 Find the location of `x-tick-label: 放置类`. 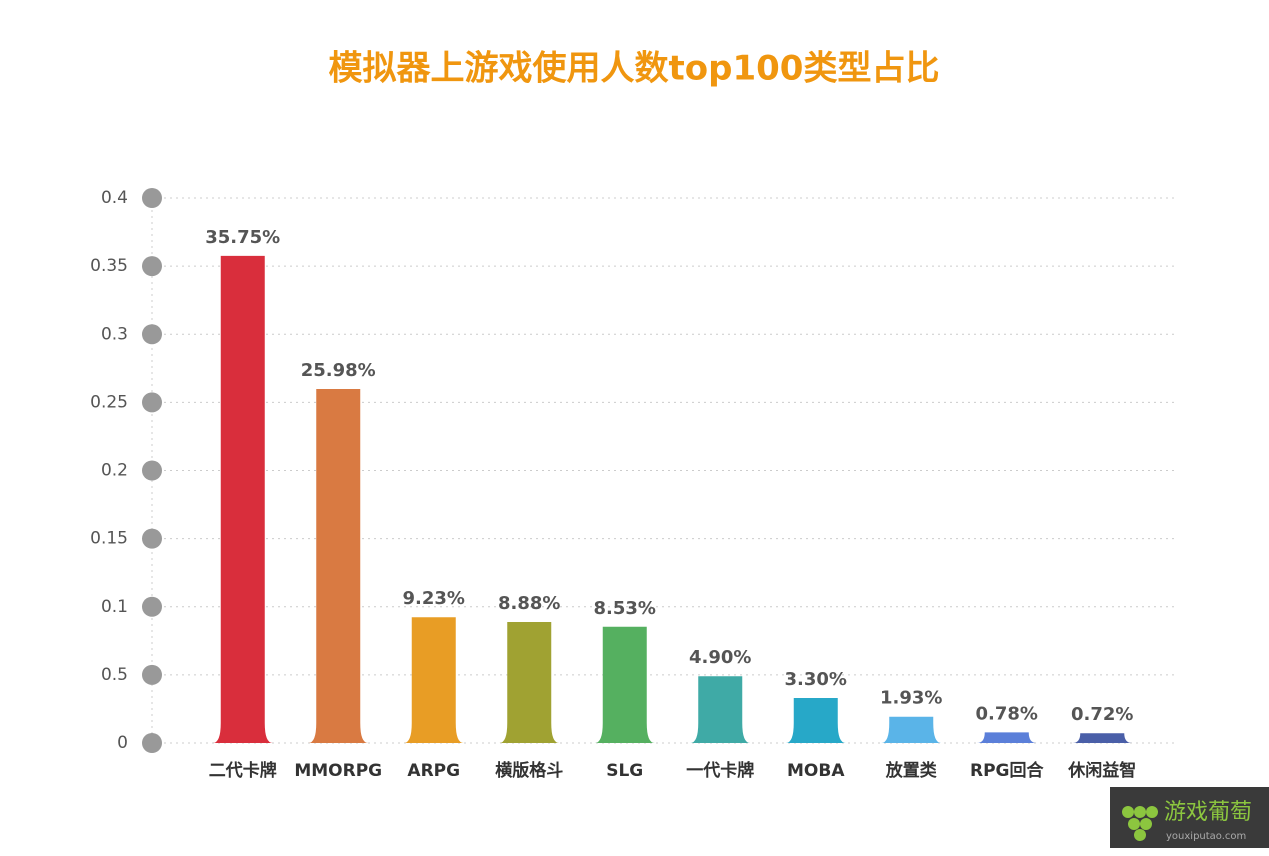

x-tick-label: 放置类 is located at coordinates (911, 770).